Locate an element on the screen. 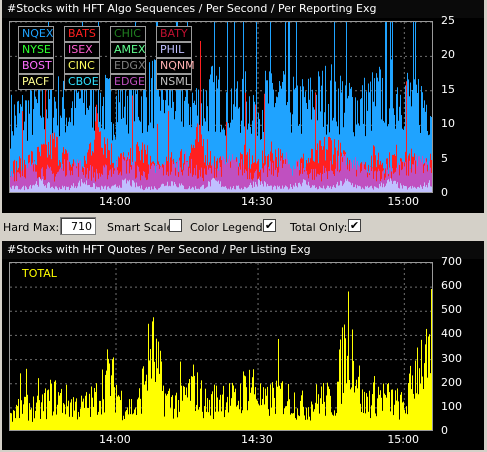  smart-scale-checkbox is located at coordinates (175, 225).